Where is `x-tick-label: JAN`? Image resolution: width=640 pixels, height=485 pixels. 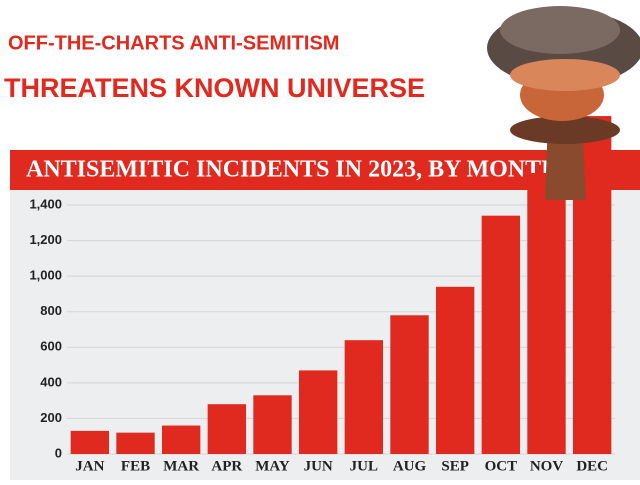
x-tick-label: JAN is located at coordinates (89, 466).